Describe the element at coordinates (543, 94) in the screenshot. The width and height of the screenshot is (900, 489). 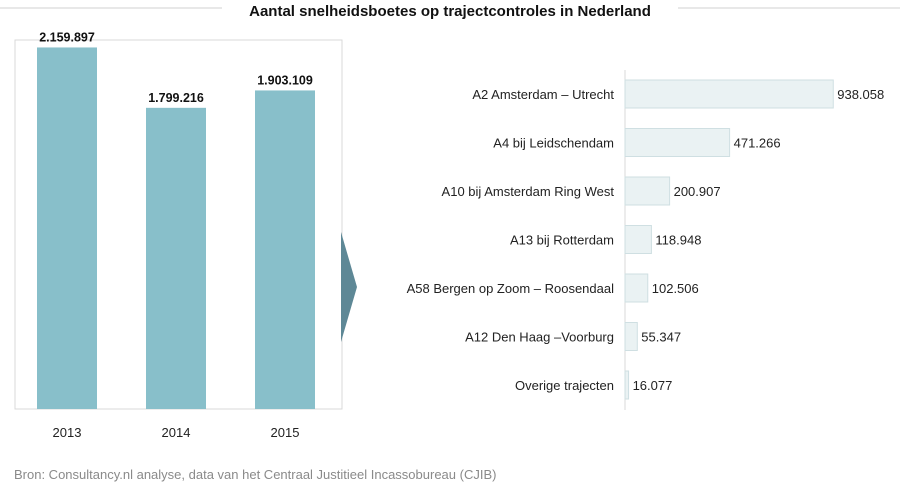
I see `hbar-category-label: A2 Amsterdam – Utrecht` at that location.